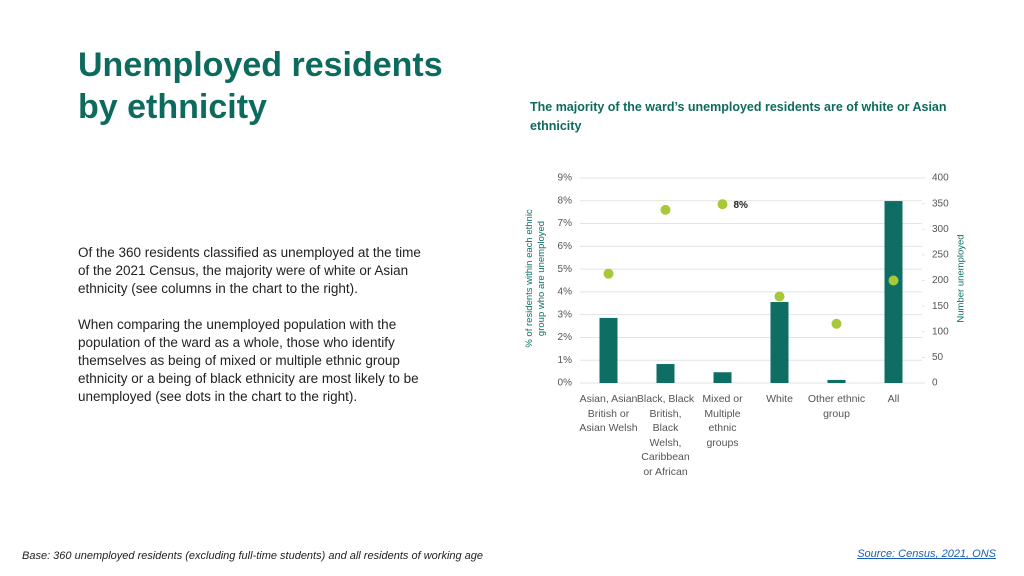 The width and height of the screenshot is (1024, 576). What do you see at coordinates (722, 421) in the screenshot?
I see `x-tick-label: Mixed or Multiple ethnic groups` at bounding box center [722, 421].